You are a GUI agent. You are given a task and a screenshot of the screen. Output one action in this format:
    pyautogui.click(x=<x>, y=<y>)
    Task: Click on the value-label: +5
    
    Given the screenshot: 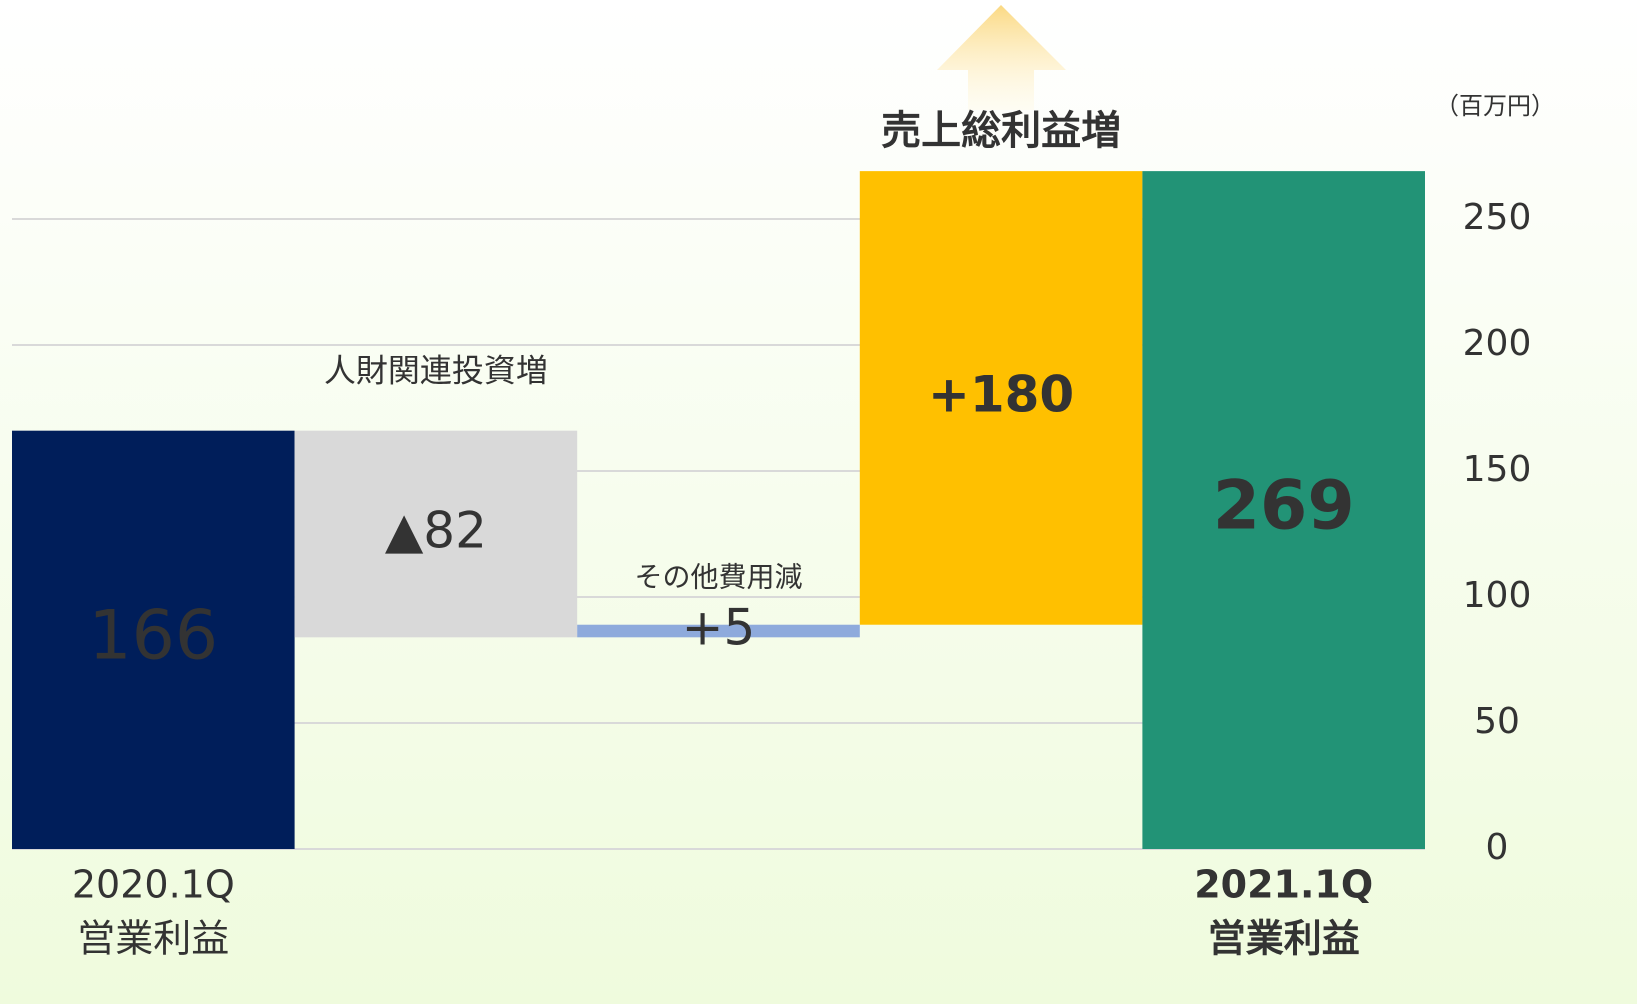 What is the action you would take?
    pyautogui.click(x=719, y=628)
    